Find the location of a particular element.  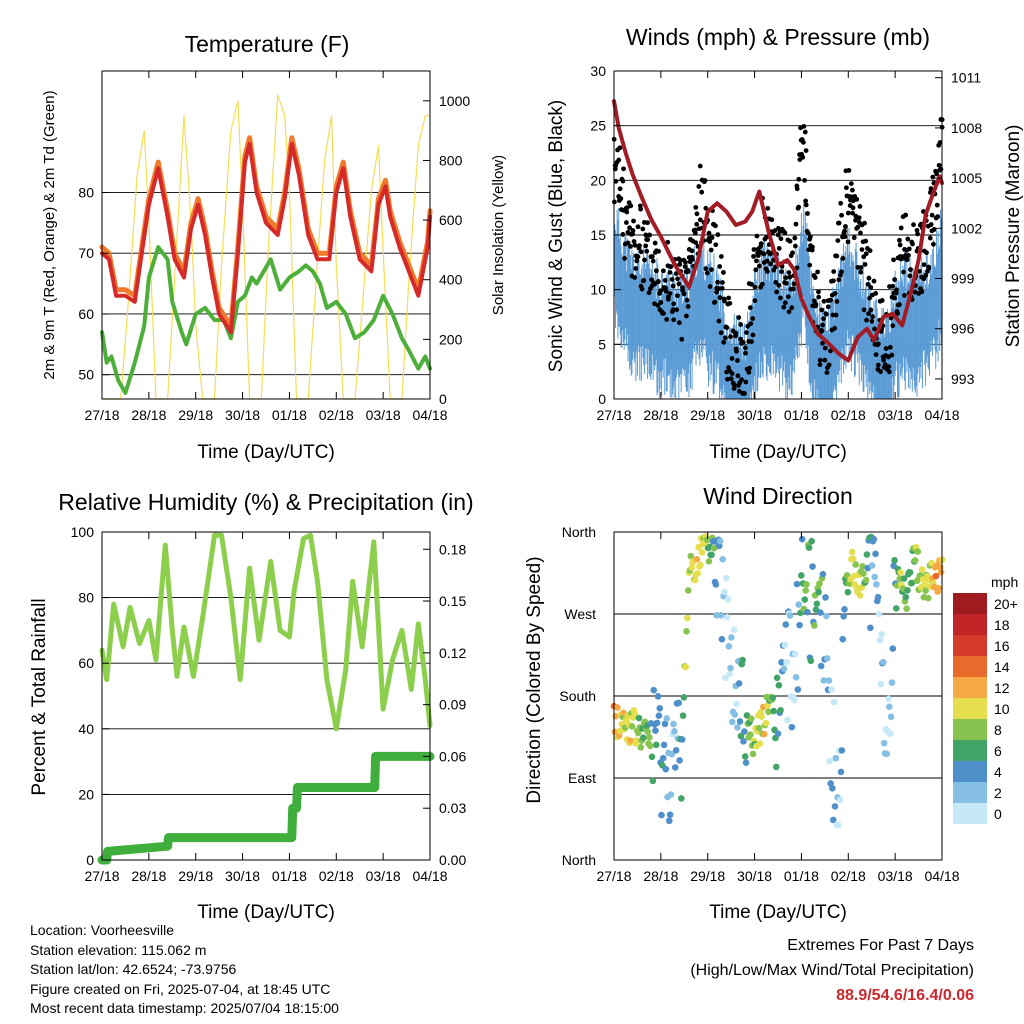

y-tick-label: 20 is located at coordinates (86, 794).